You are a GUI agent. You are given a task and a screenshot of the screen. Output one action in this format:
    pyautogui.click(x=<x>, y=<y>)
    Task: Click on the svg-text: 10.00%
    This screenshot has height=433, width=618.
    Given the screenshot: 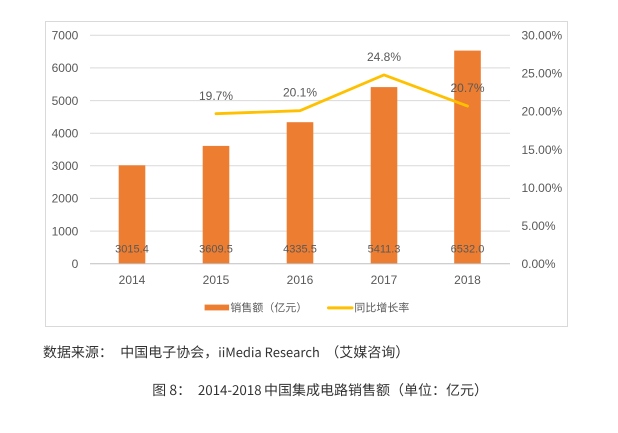 What is the action you would take?
    pyautogui.click(x=542, y=188)
    